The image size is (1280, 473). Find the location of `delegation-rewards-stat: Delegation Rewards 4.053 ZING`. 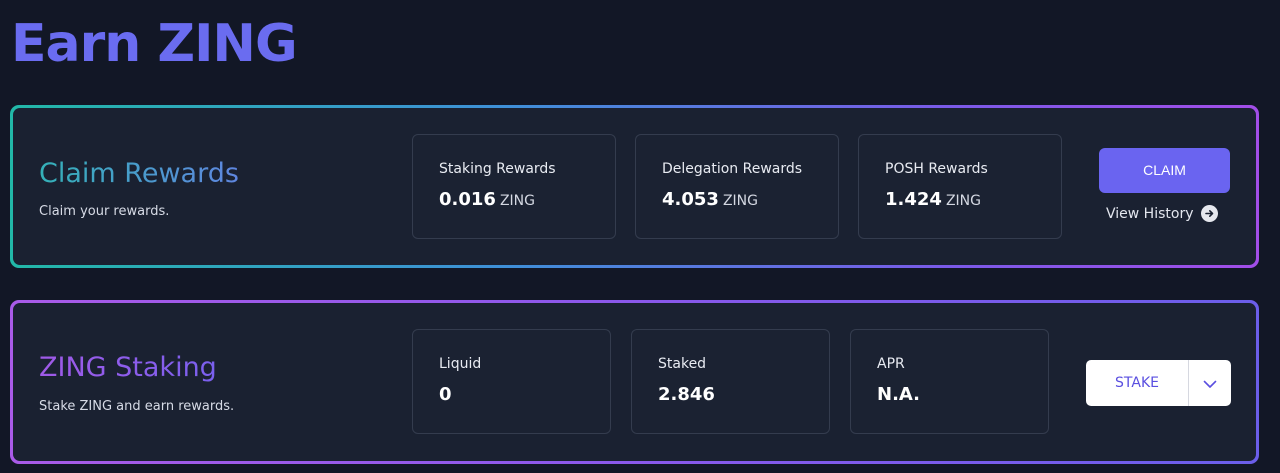

delegation-rewards-stat: Delegation Rewards 4.053 ZING is located at coordinates (737, 186).